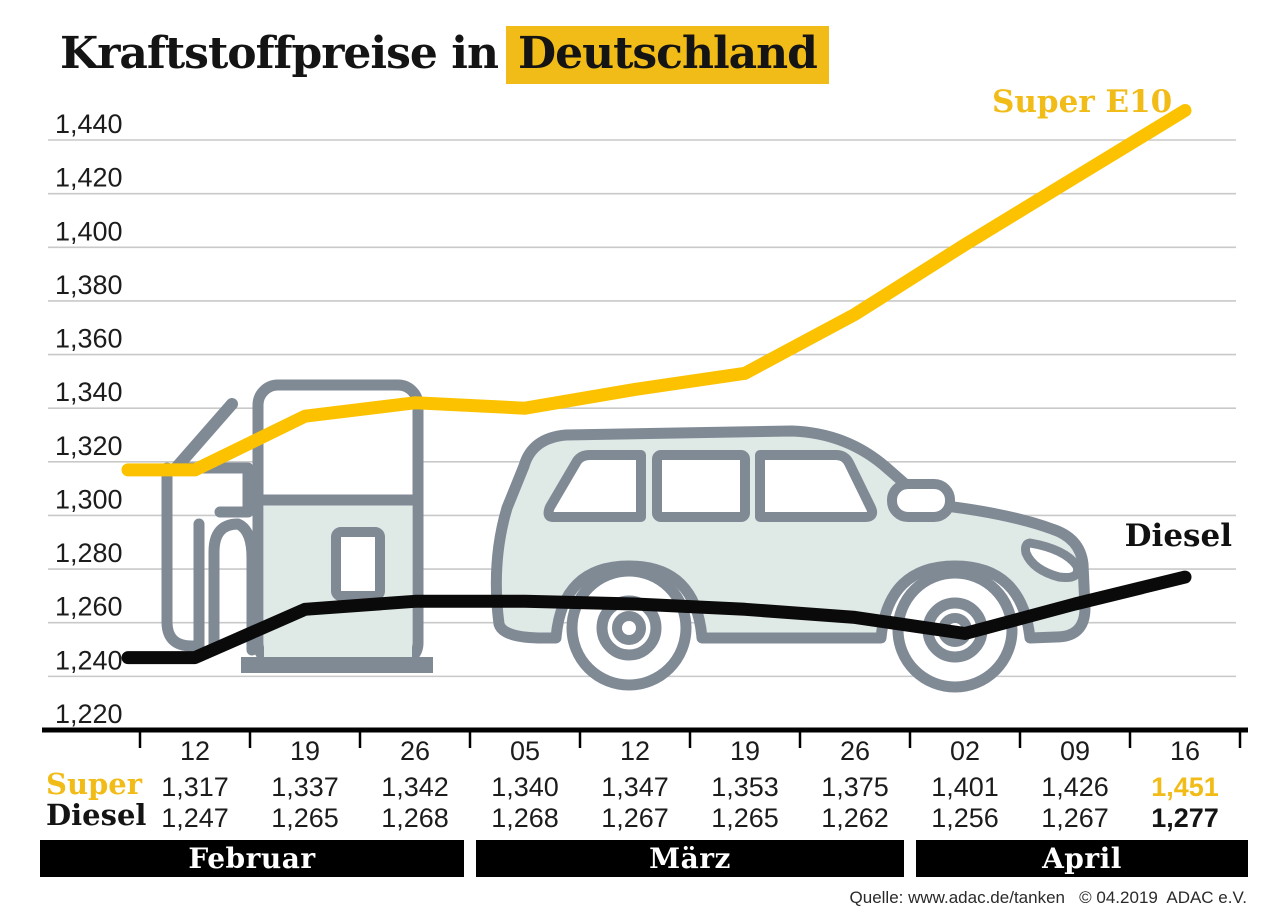 The width and height of the screenshot is (1280, 924). What do you see at coordinates (195, 787) in the screenshot?
I see `price-cell-super: 1,317` at bounding box center [195, 787].